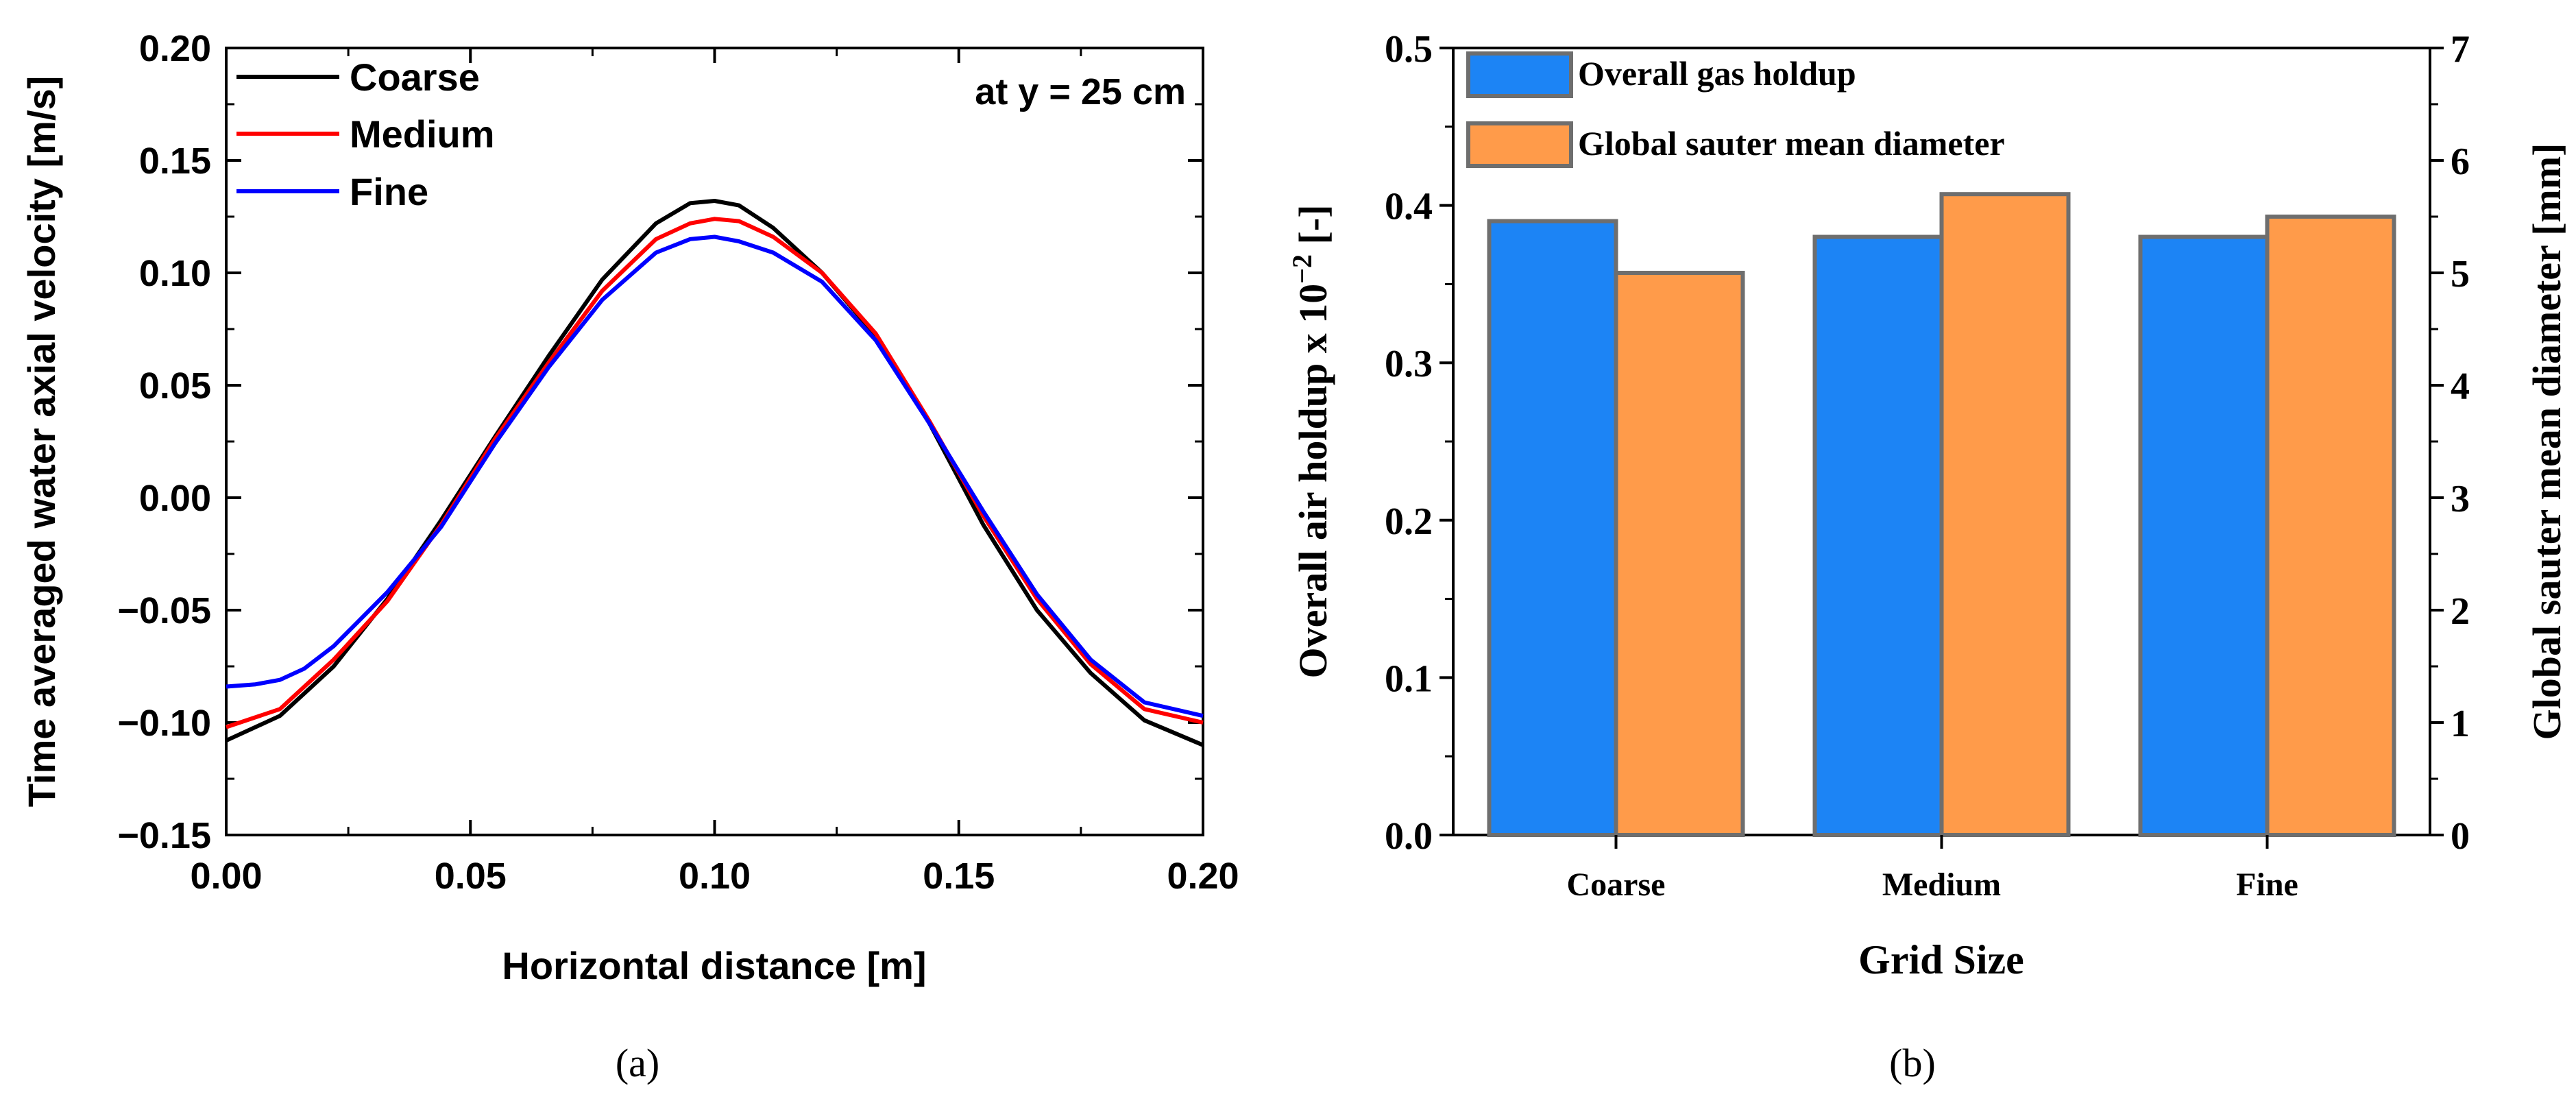 Image resolution: width=2576 pixels, height=1101 pixels. I want to click on x-tick-label: 0.00, so click(226, 876).